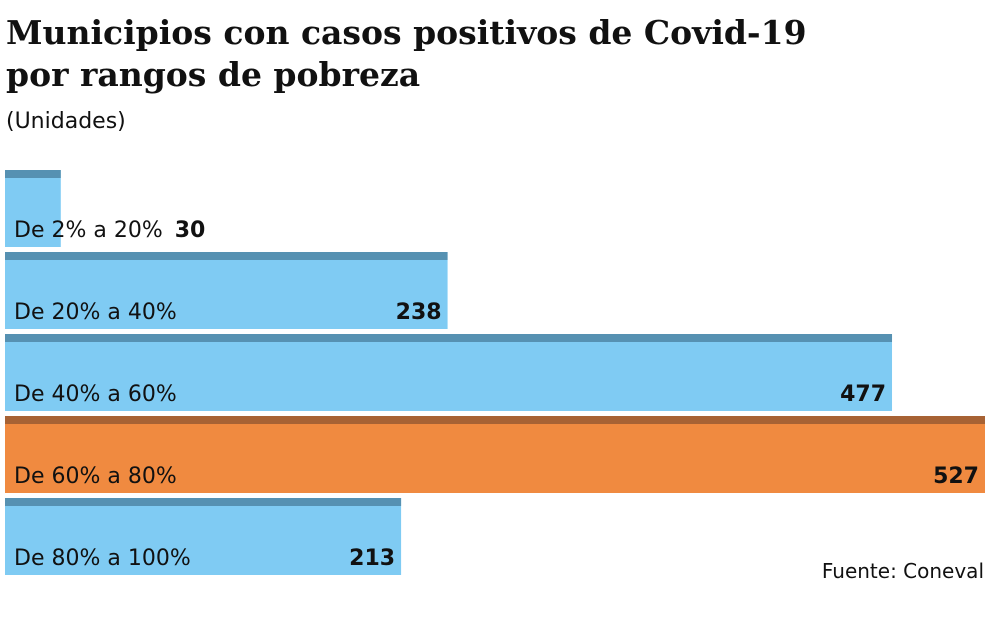 This screenshot has width=990, height=620. What do you see at coordinates (95, 312) in the screenshot?
I see `category-label: De 20% a 40%` at bounding box center [95, 312].